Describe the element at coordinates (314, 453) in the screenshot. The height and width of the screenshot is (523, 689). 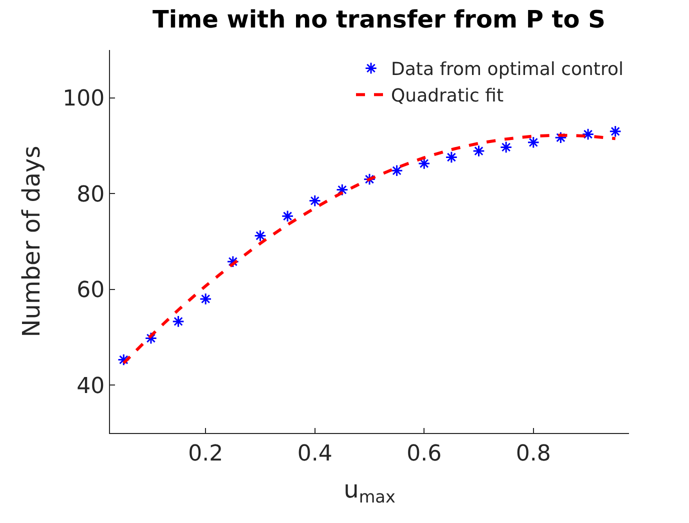
I see `x-tick-label: 0.4` at that location.